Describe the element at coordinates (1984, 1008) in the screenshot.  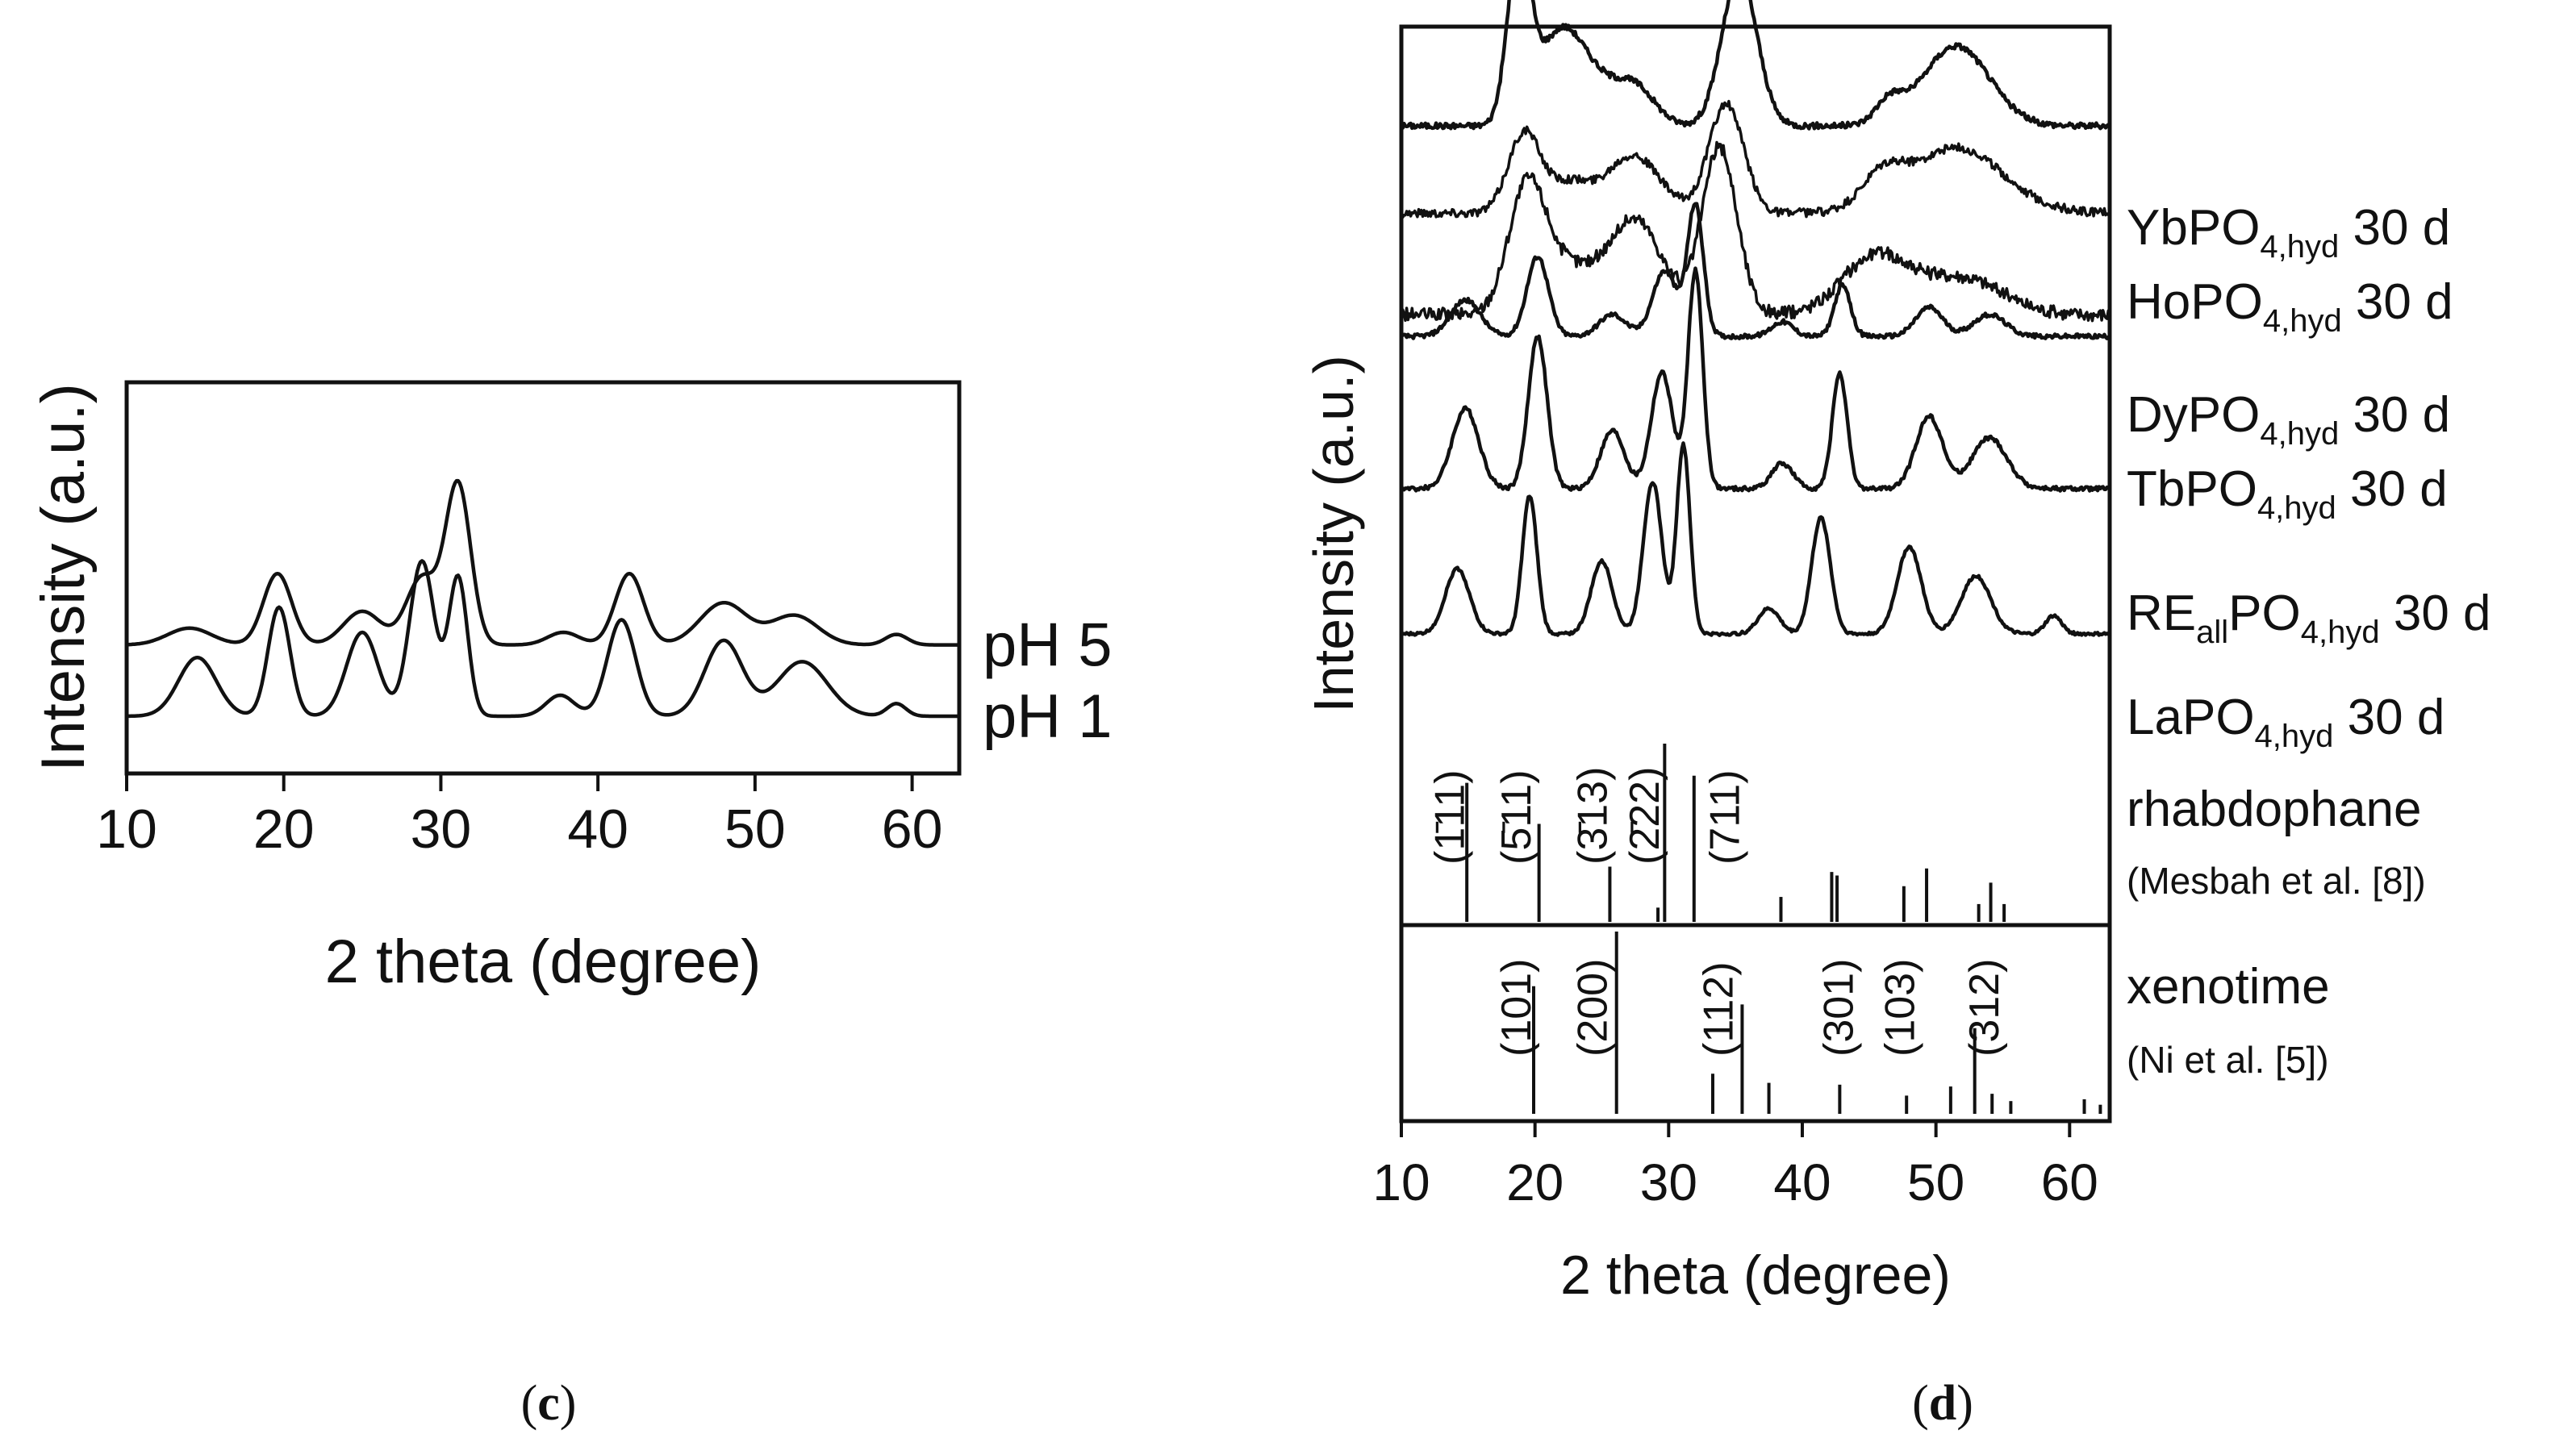
I see `miller-index-label: (312)` at that location.